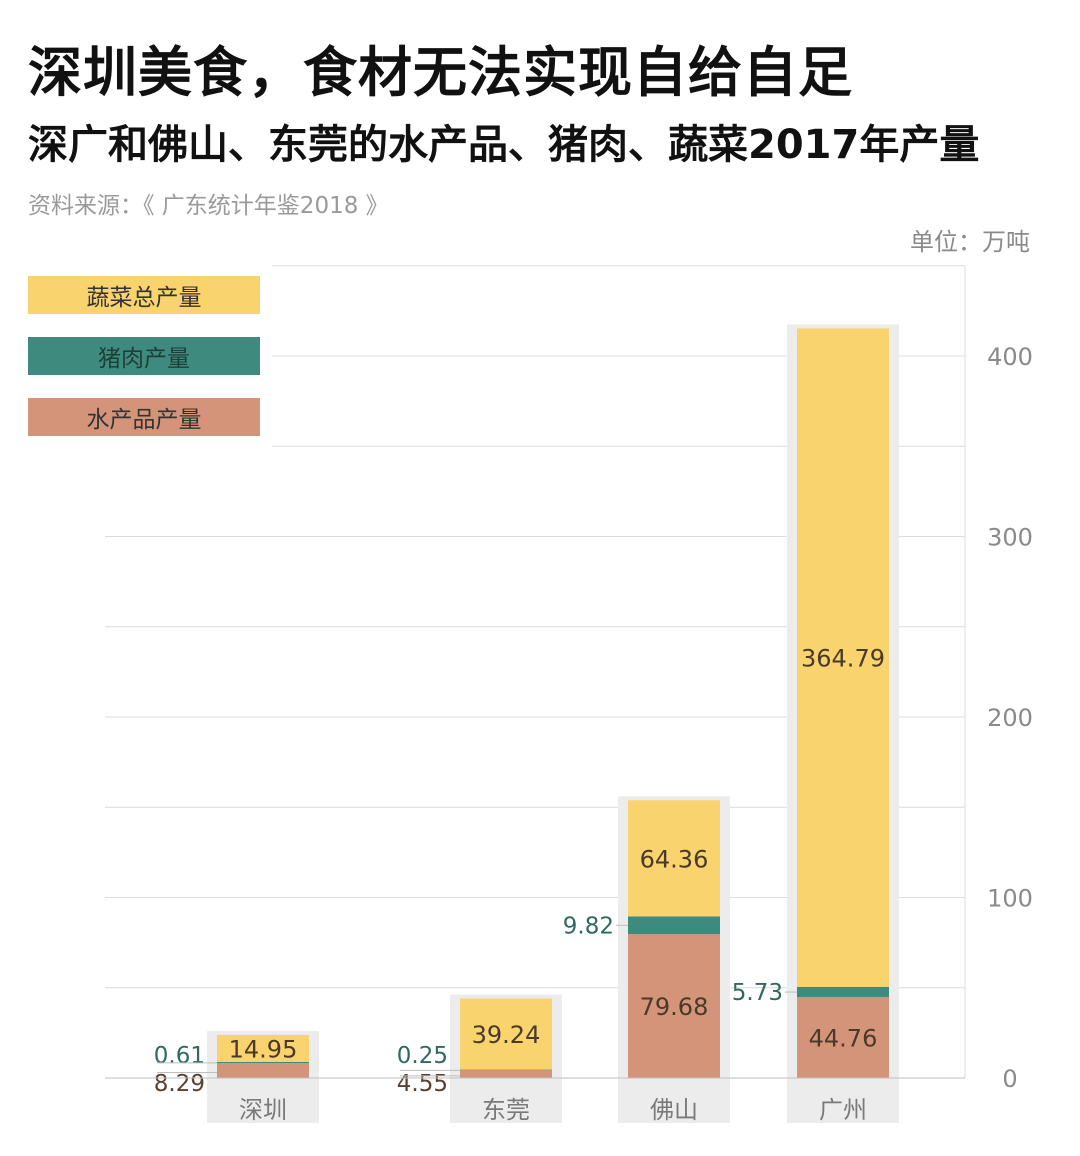 The width and height of the screenshot is (1080, 1156). I want to click on category-label: 广州, so click(843, 1110).